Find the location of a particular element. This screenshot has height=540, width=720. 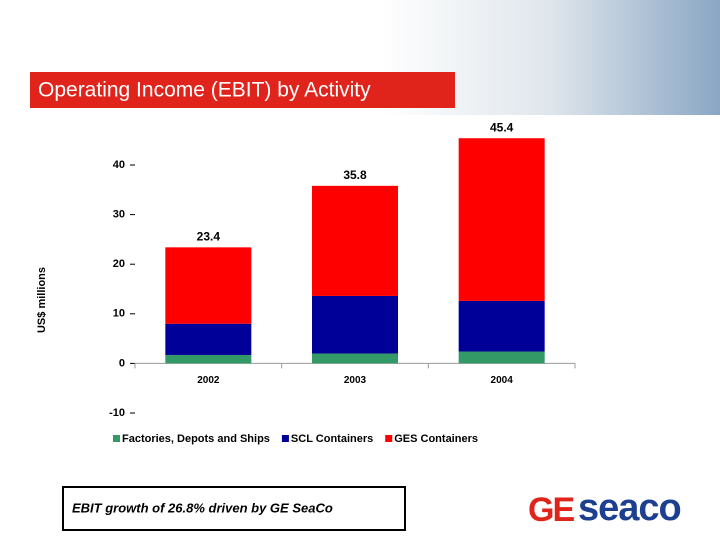

callout-box is located at coordinates (234, 508).